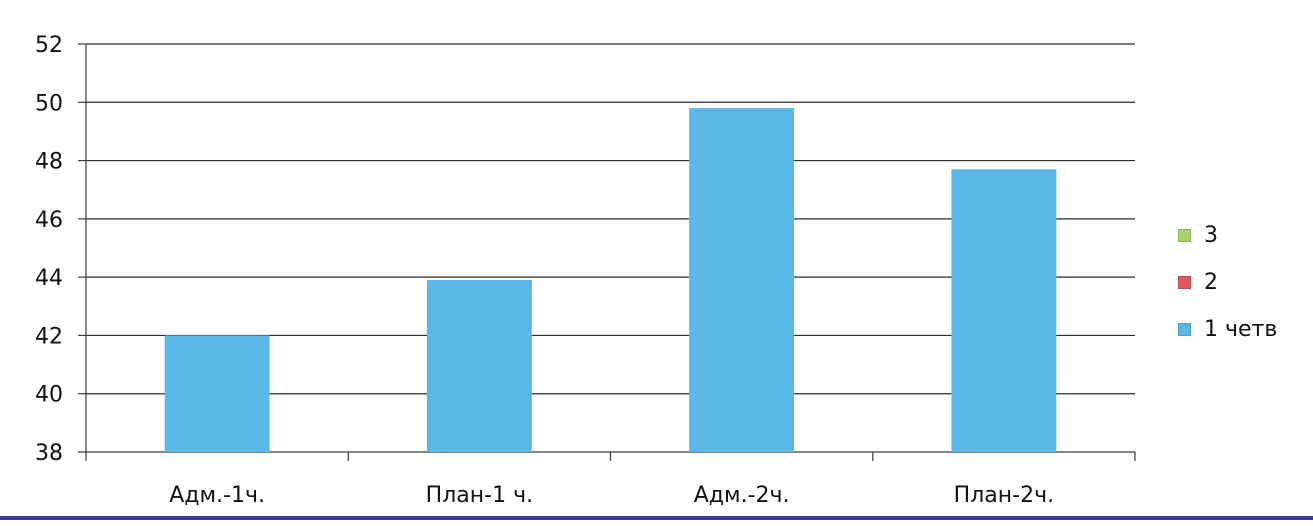 This screenshot has height=526, width=1313. I want to click on legend-label-1-chetv: 1 четв, so click(1241, 329).